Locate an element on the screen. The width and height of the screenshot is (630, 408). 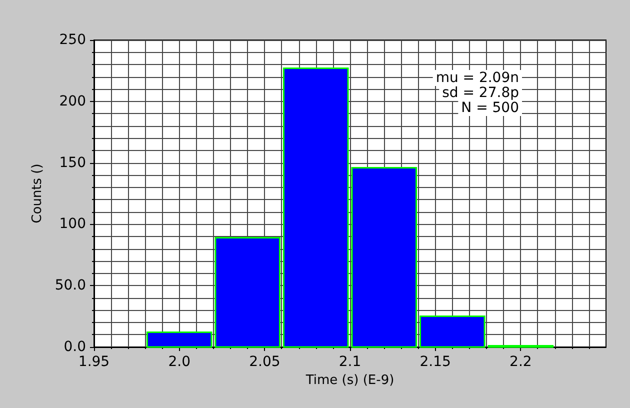
y-tick-label: 200 is located at coordinates (72, 101).